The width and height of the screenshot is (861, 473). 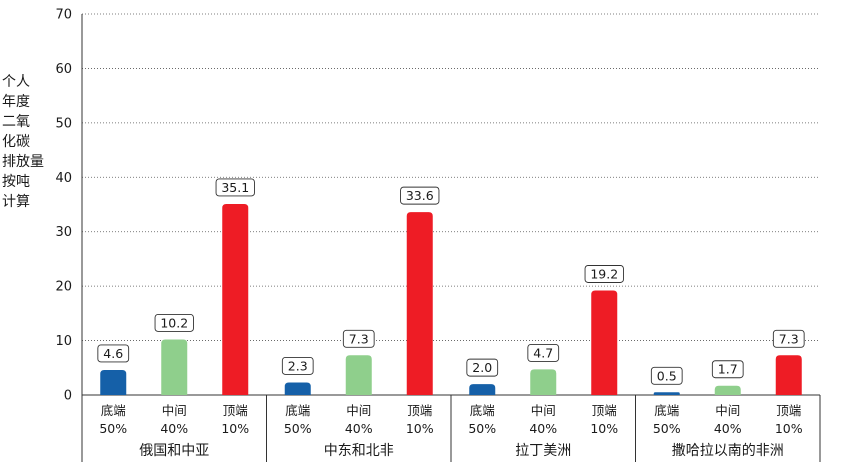 What do you see at coordinates (63, 178) in the screenshot?
I see `y-tick-label: 40` at bounding box center [63, 178].